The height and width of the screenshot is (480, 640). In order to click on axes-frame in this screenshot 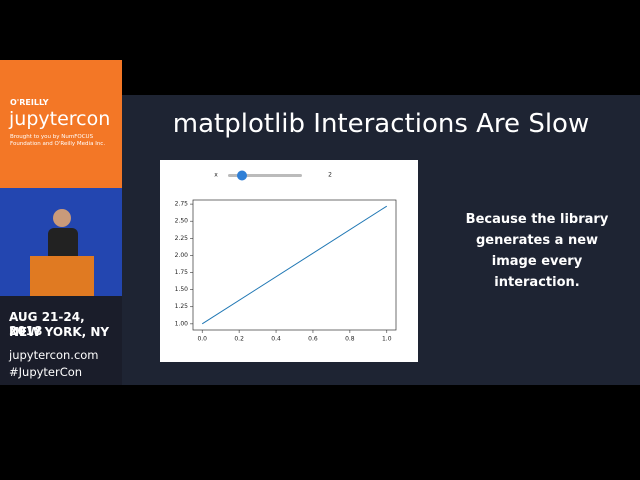, I will do `click(294, 265)`.